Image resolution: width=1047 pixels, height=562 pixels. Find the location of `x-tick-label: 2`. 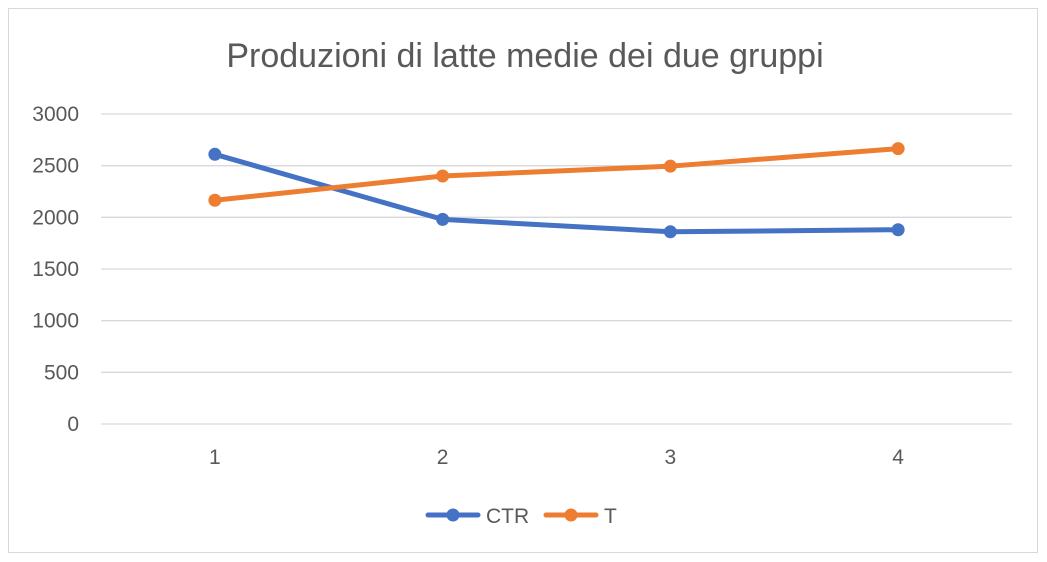

x-tick-label: 2 is located at coordinates (443, 457).